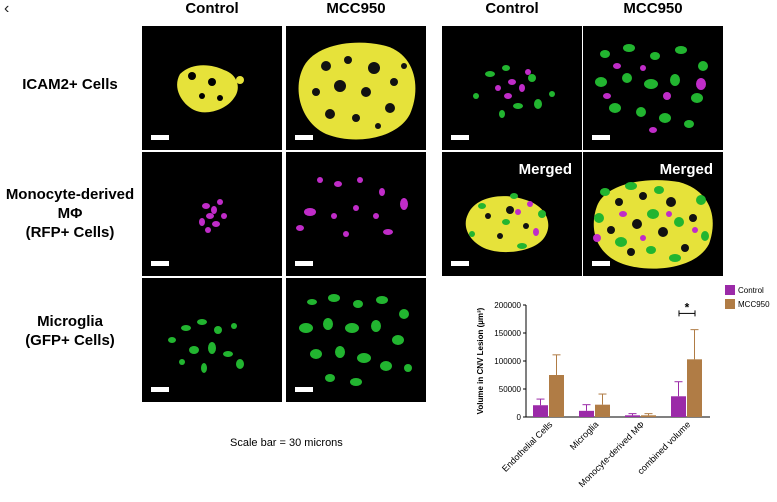  Describe the element at coordinates (527, 446) in the screenshot. I see `x-tick-label: Endothelial Cells` at that location.